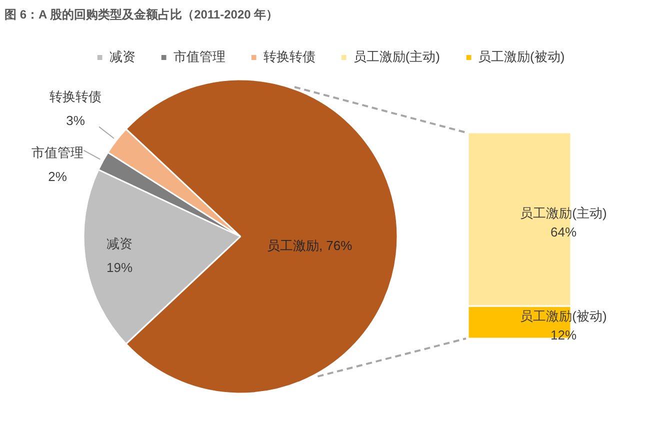 The height and width of the screenshot is (437, 660). I want to click on legend-label: 员工激励(主动), so click(396, 57).